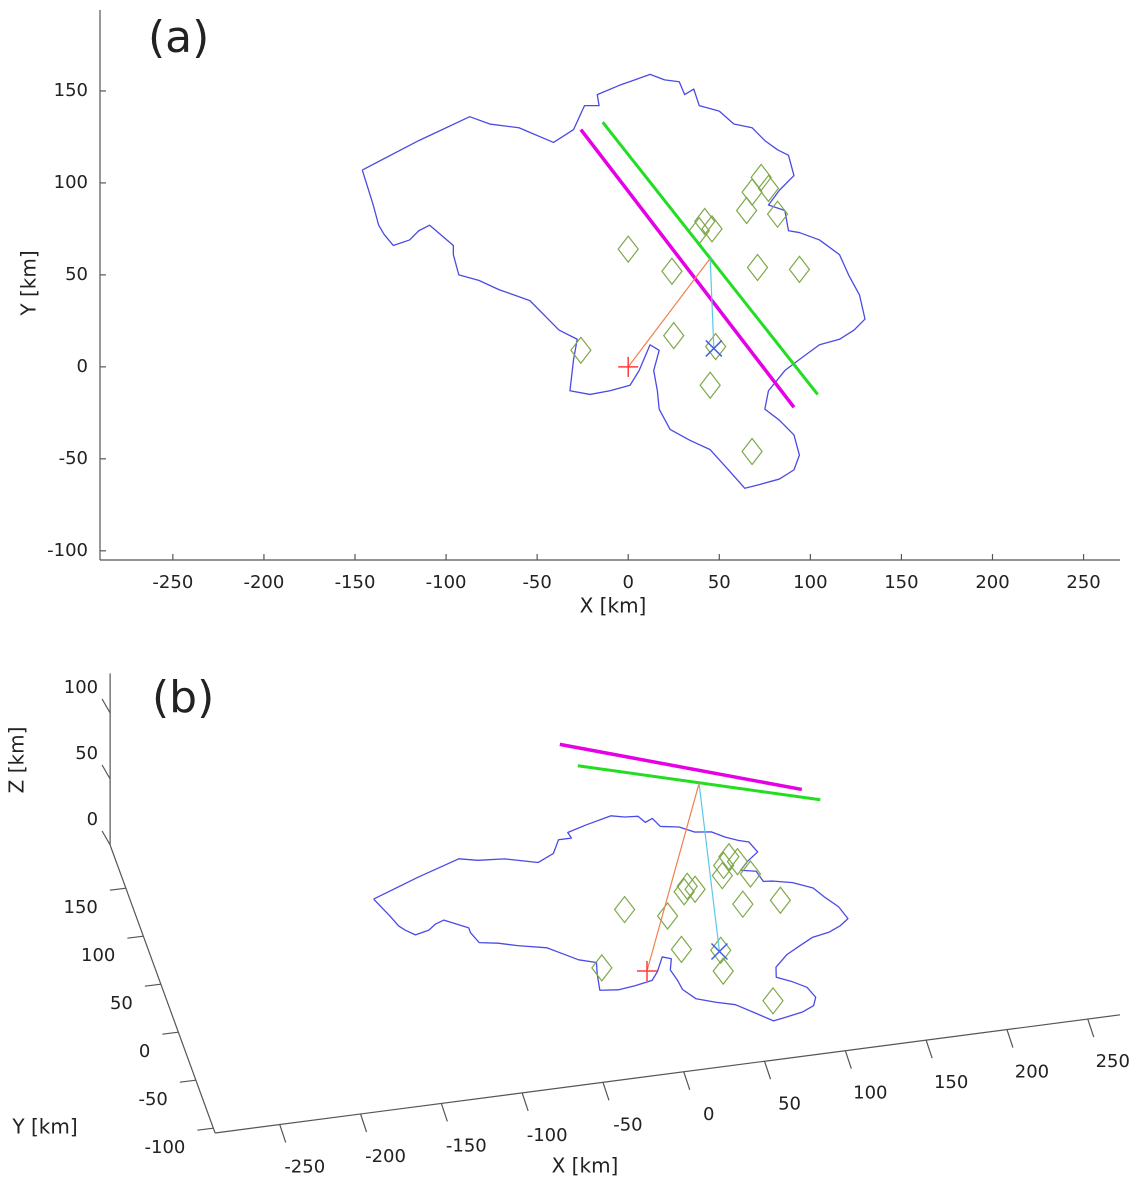 Image resolution: width=1142 pixels, height=1184 pixels. I want to click on x-axis-label: X [km], so click(585, 1166).